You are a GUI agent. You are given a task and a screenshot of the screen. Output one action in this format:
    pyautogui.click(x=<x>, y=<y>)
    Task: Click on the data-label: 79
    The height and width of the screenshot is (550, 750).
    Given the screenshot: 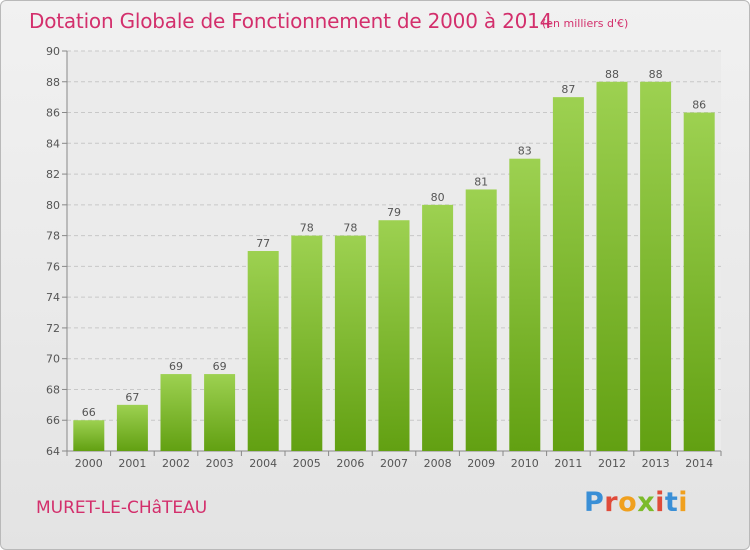 What is the action you would take?
    pyautogui.click(x=394, y=212)
    